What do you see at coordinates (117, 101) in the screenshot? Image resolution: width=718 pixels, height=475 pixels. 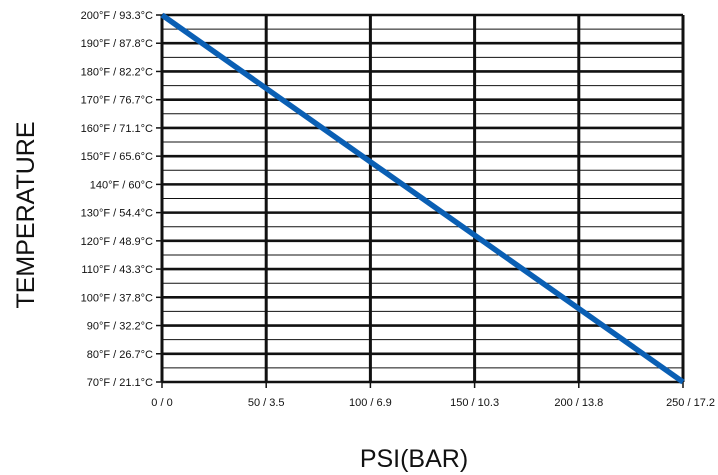 I see `y-tick-label: 170°F / 76.7°C` at bounding box center [117, 101].